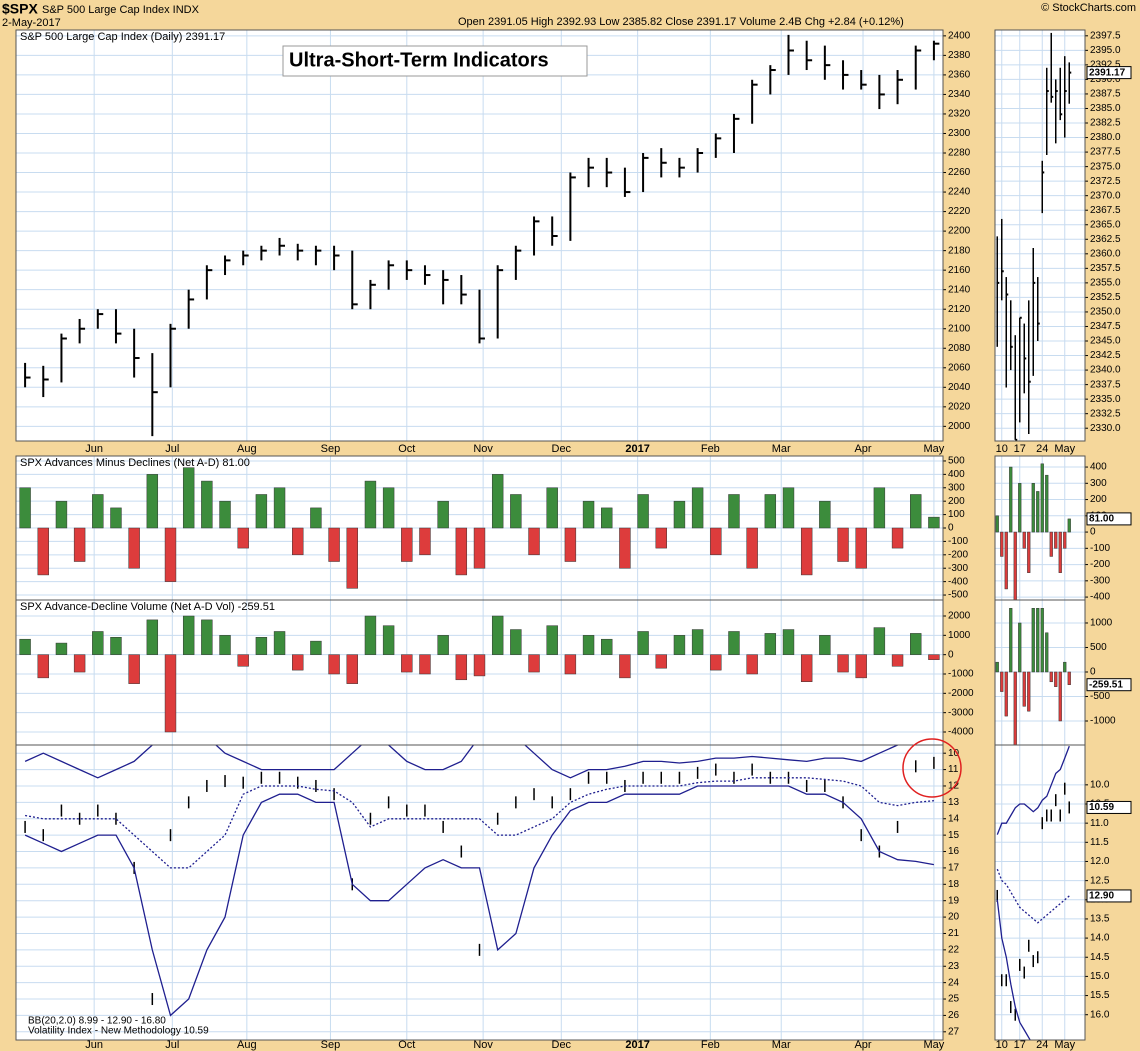 The width and height of the screenshot is (1140, 1051). Describe the element at coordinates (1105, 137) in the screenshot. I see `y-tick-label: 2380.0` at that location.